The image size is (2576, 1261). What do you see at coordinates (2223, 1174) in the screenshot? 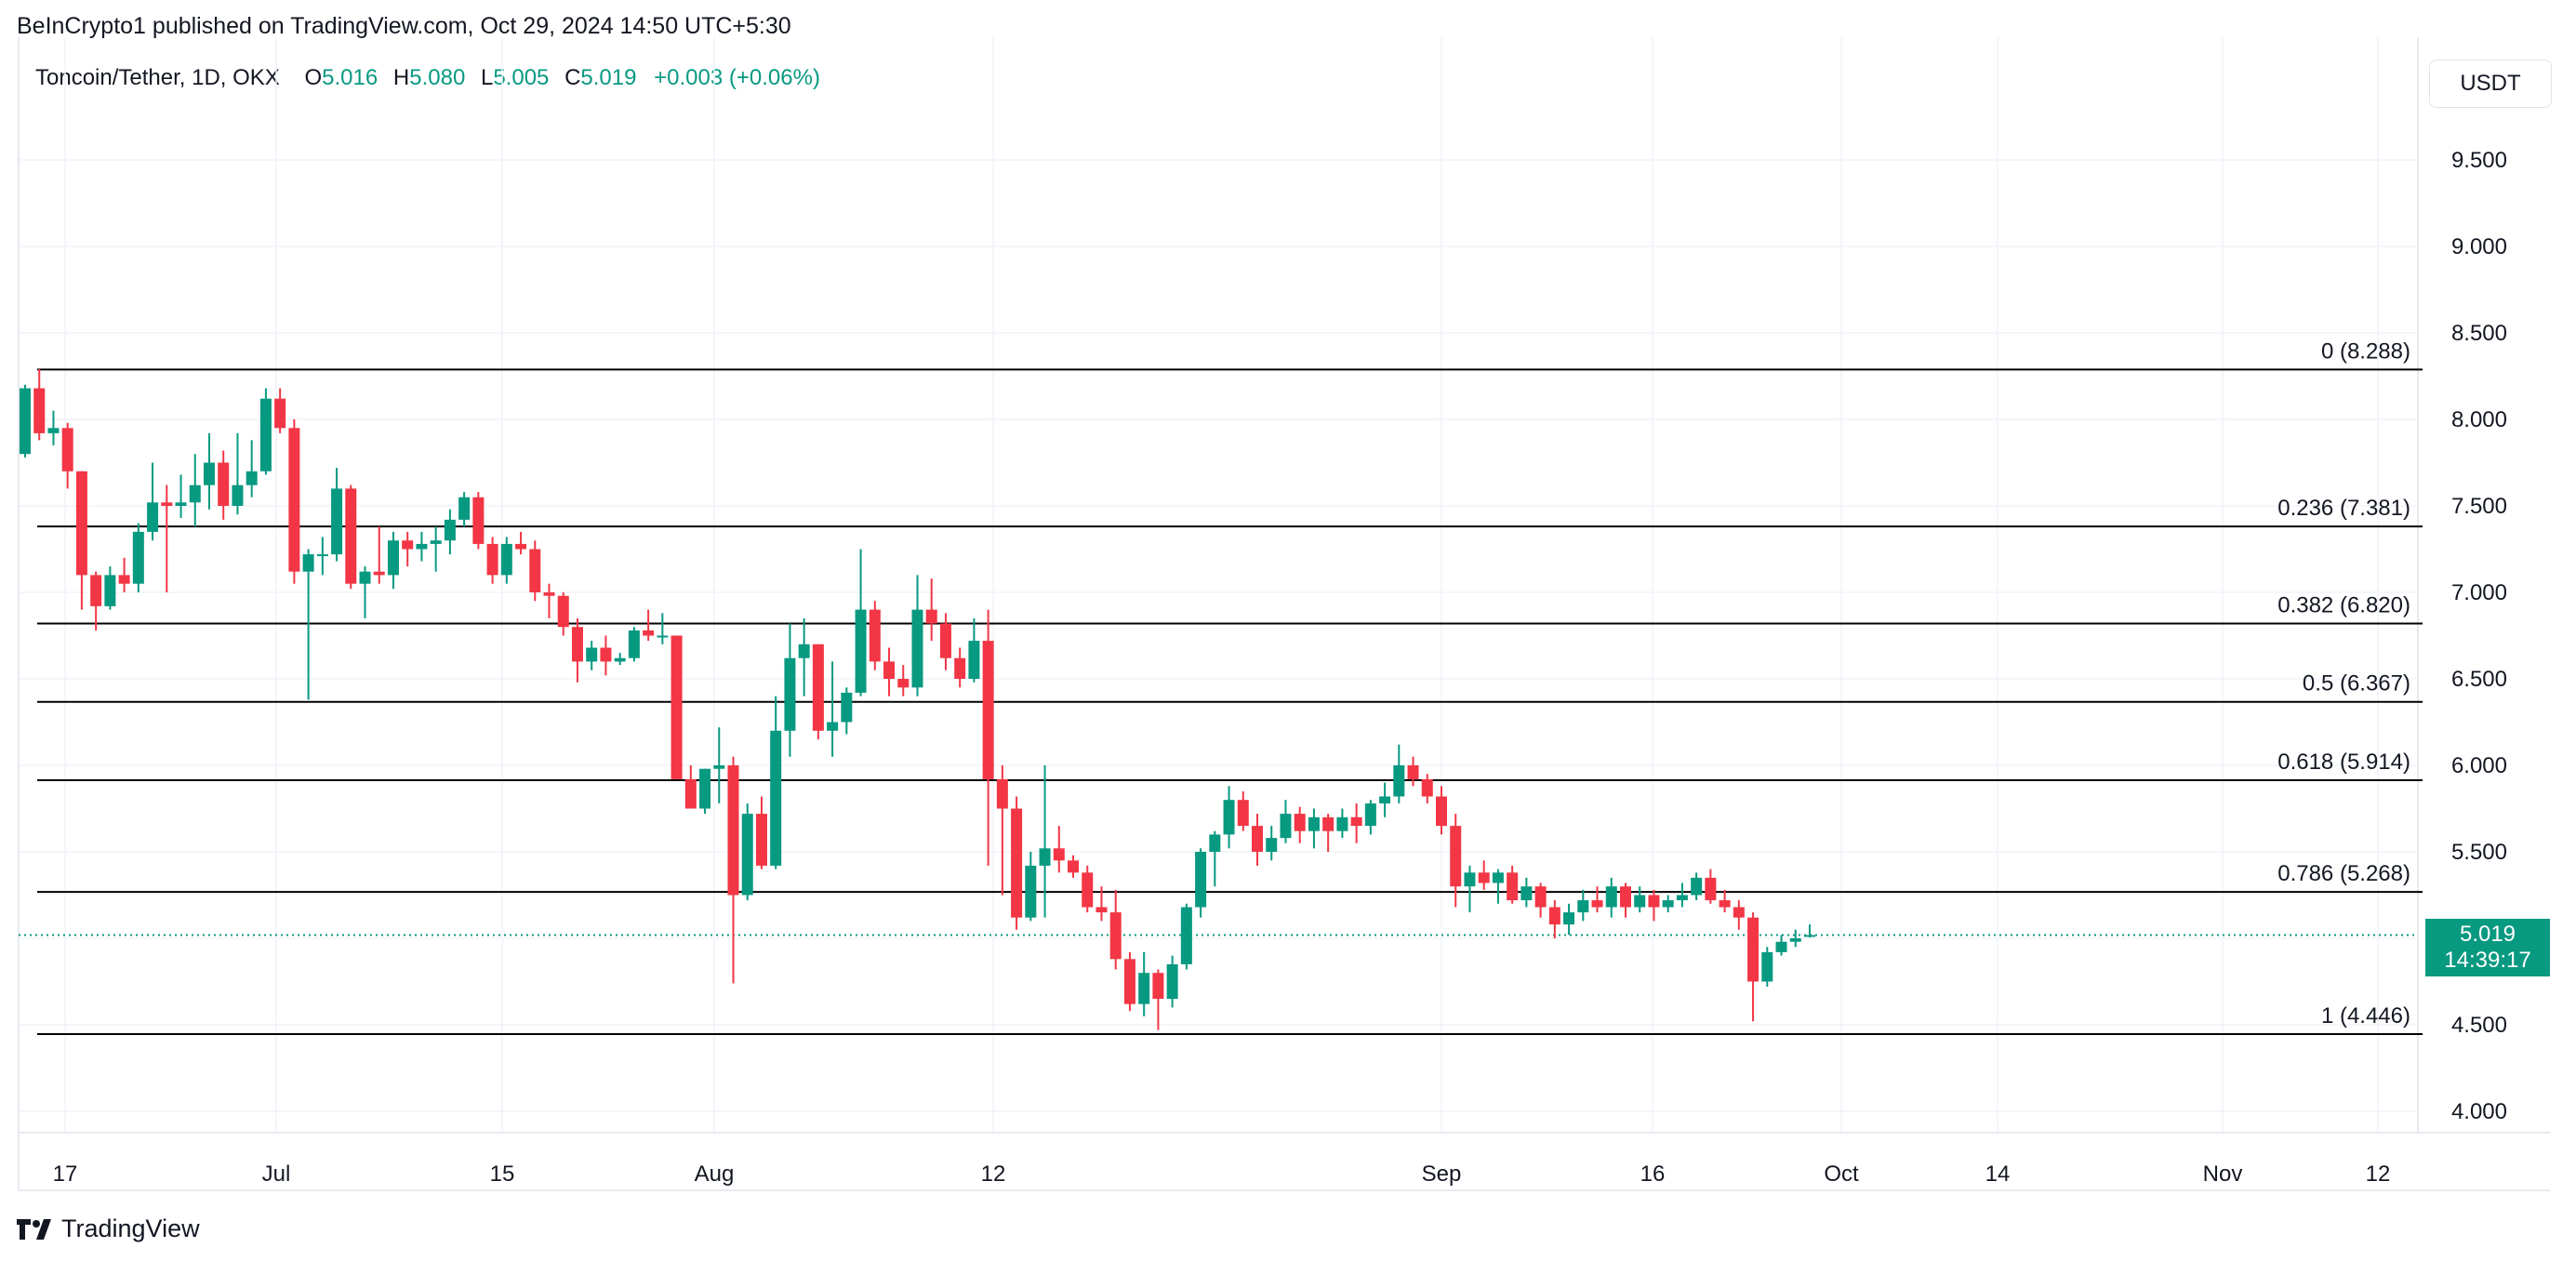
I see `time-tick-label: Nov` at bounding box center [2223, 1174].